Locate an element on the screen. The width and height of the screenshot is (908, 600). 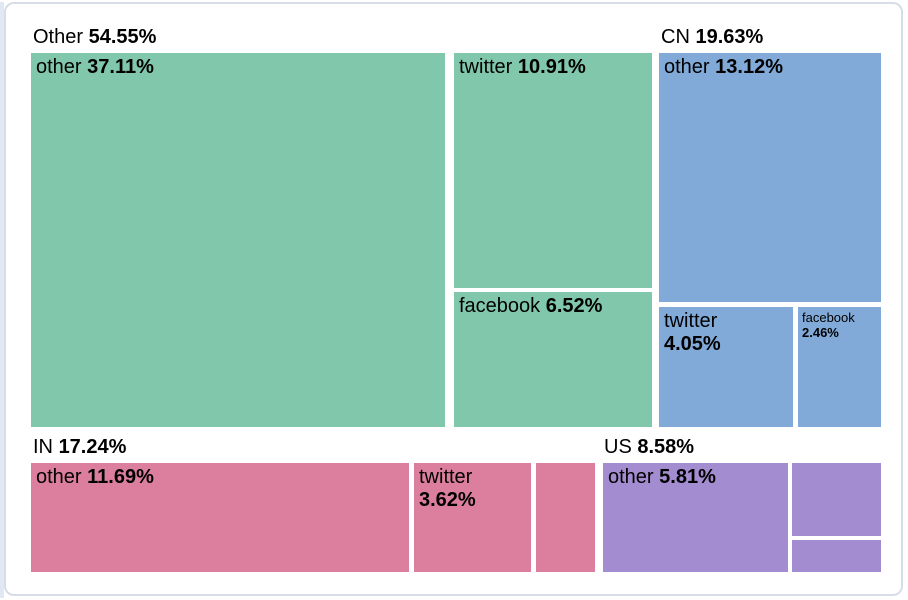
cell-percent: 10.91% is located at coordinates (551, 67).